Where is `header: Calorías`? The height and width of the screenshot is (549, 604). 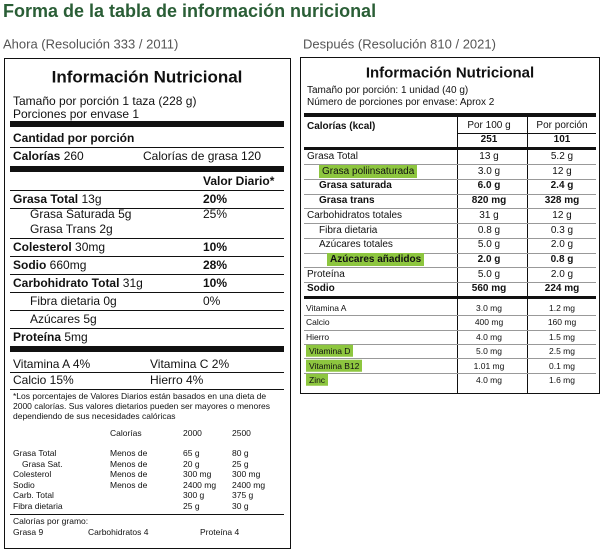
header: Calorías is located at coordinates (126, 433).